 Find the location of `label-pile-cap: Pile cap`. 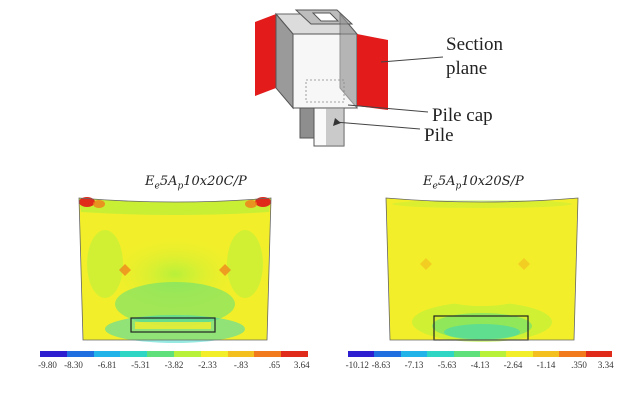

label-pile-cap: Pile cap is located at coordinates (462, 115).